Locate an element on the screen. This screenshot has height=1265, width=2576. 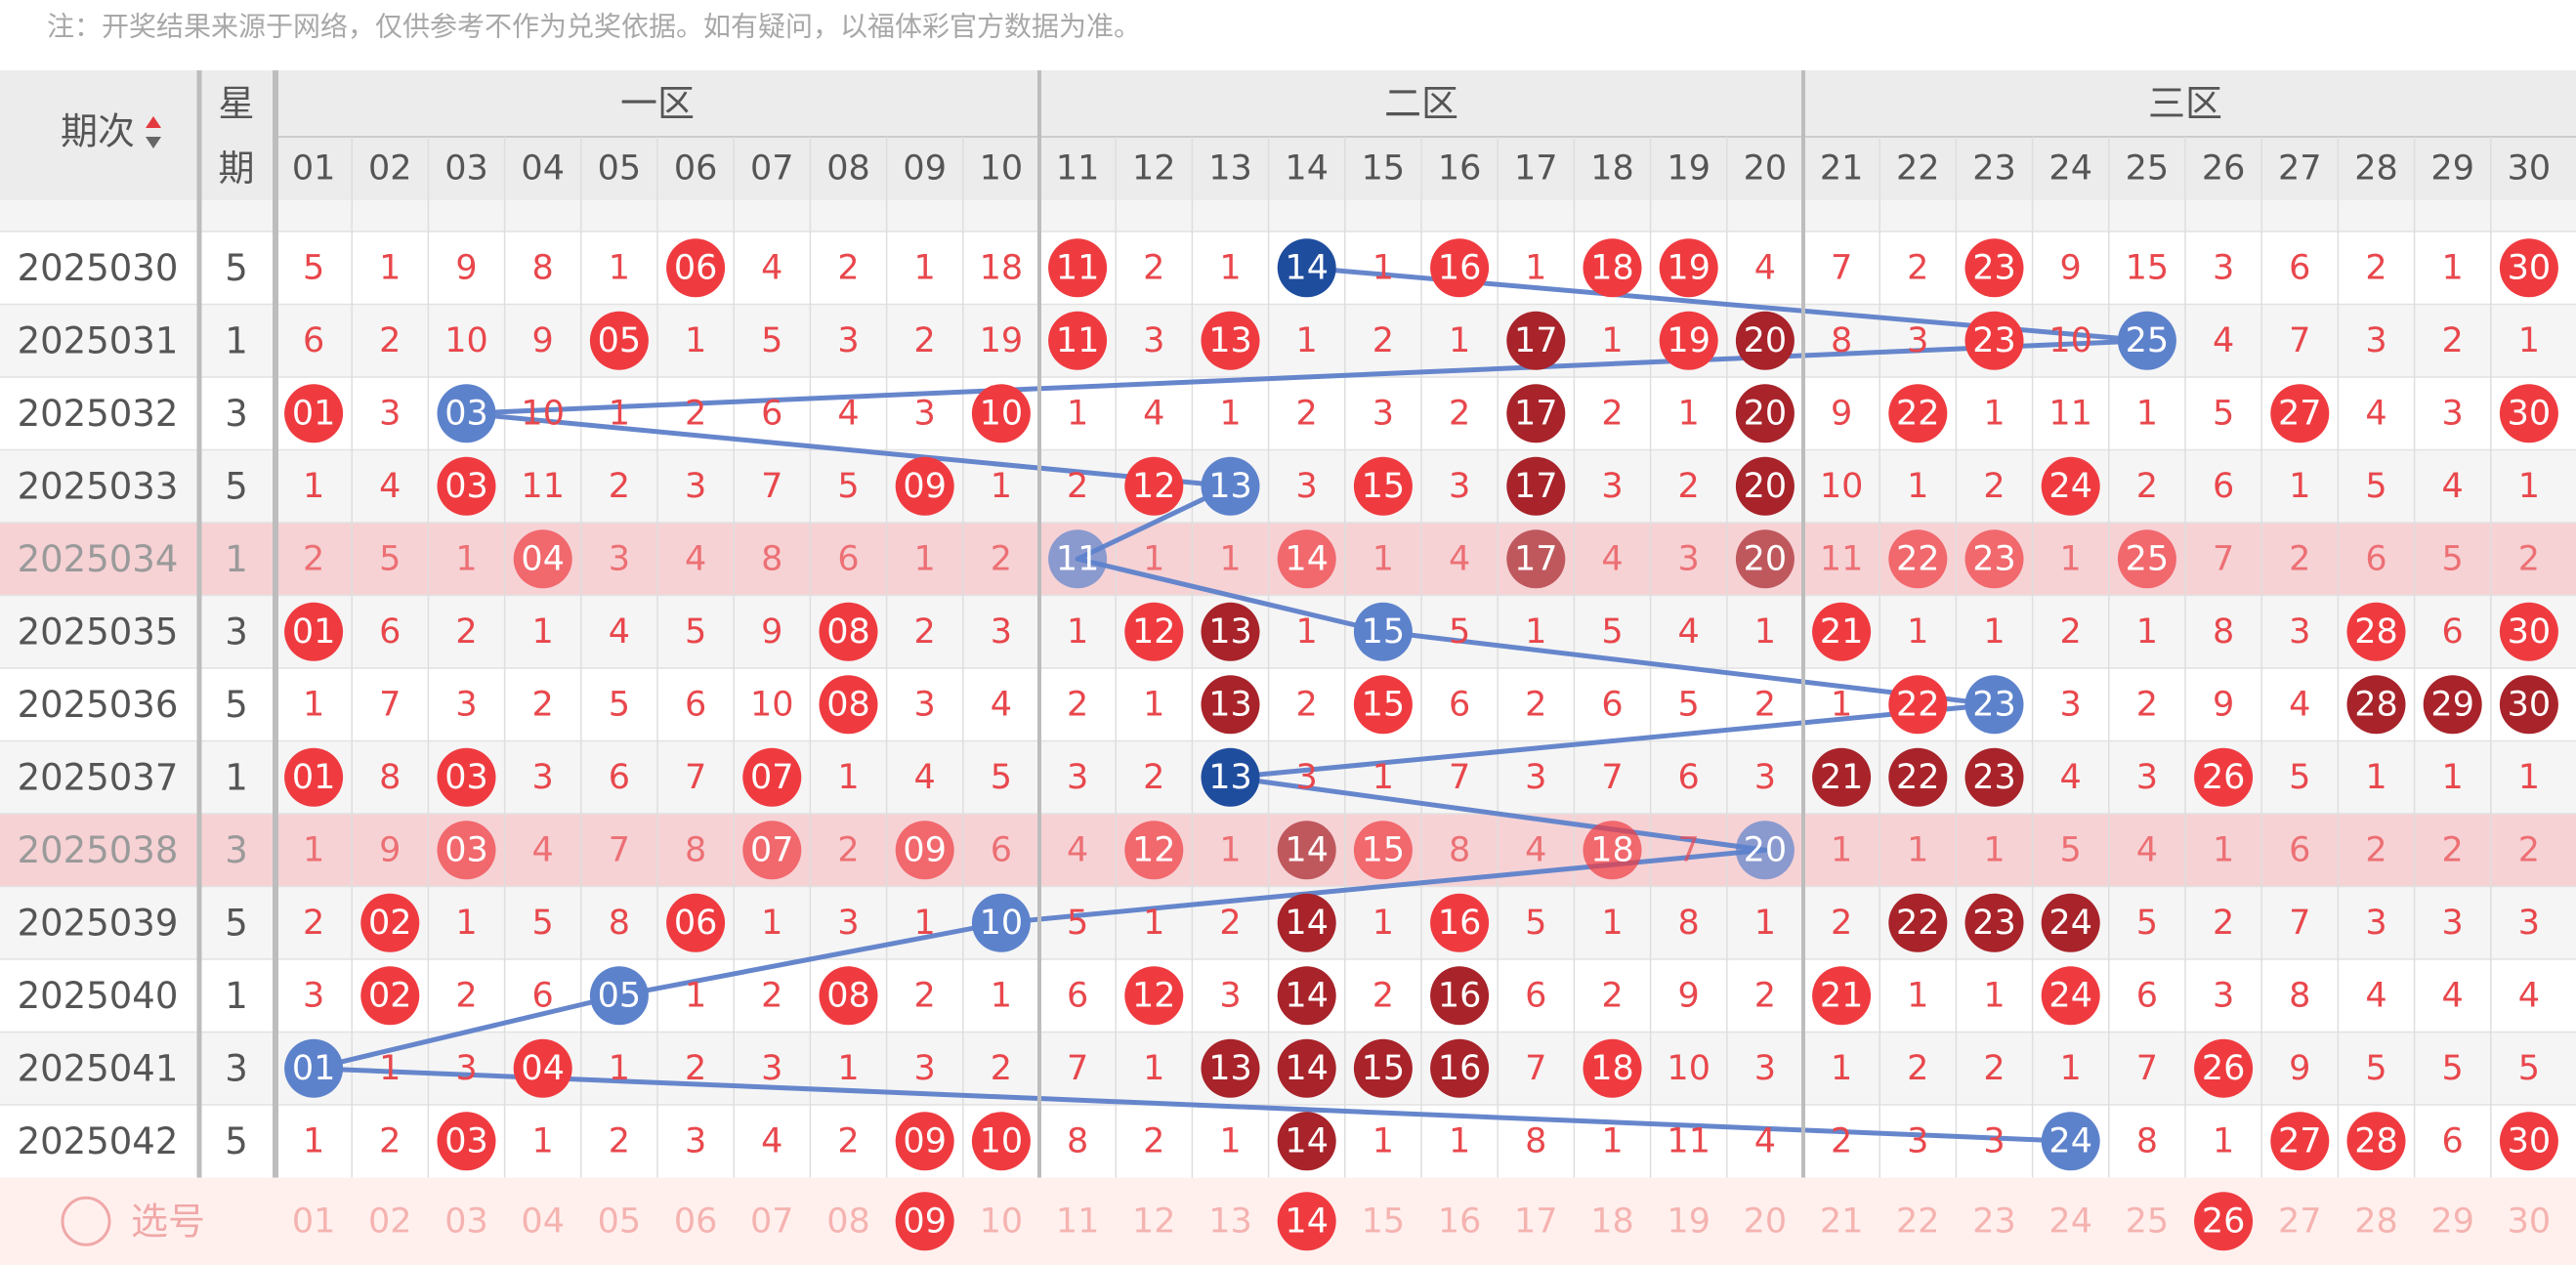
select-number: 05 is located at coordinates (620, 1222).